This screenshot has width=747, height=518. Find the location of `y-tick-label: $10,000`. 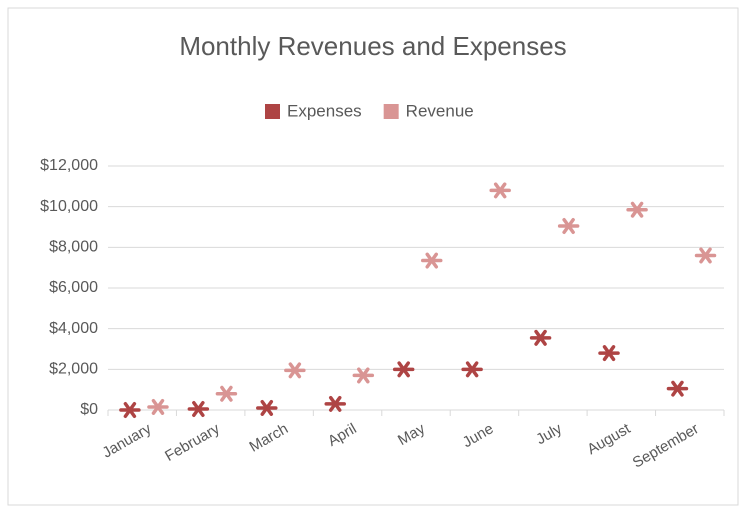

y-tick-label: $10,000 is located at coordinates (69, 206).